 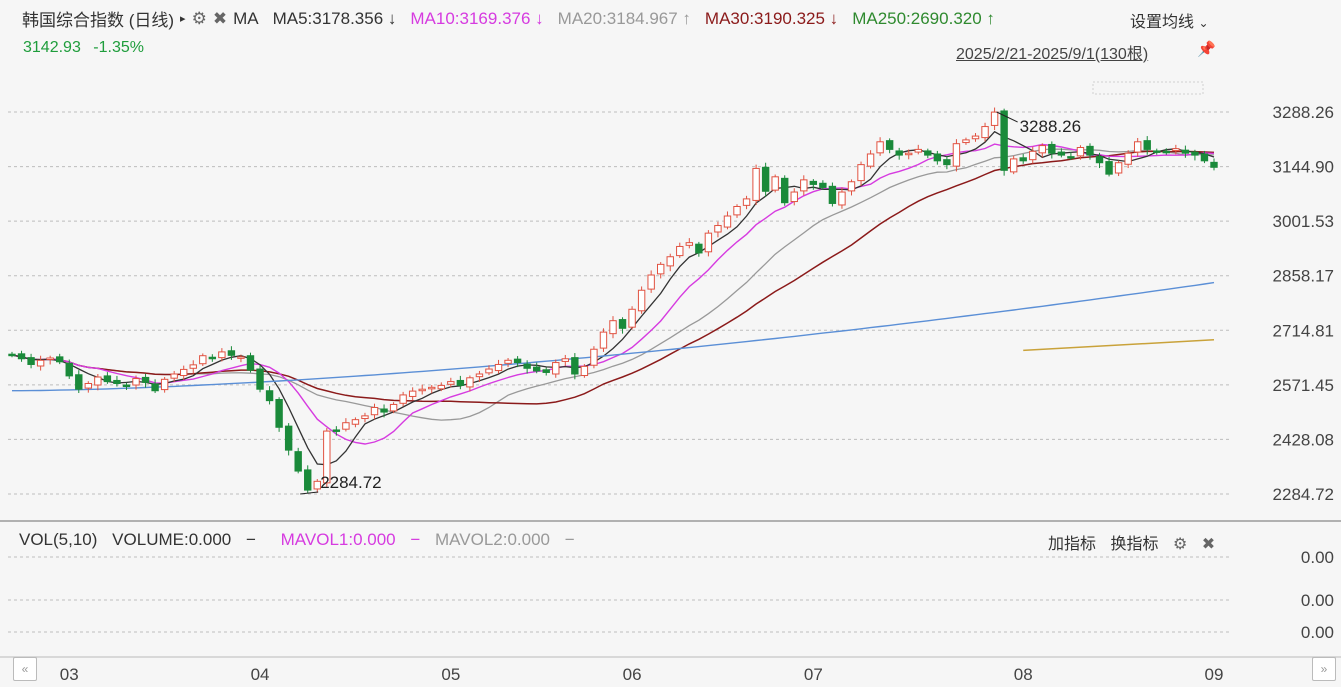 What do you see at coordinates (1317, 557) in the screenshot?
I see `vol-tick-label: 0.00` at bounding box center [1317, 557].